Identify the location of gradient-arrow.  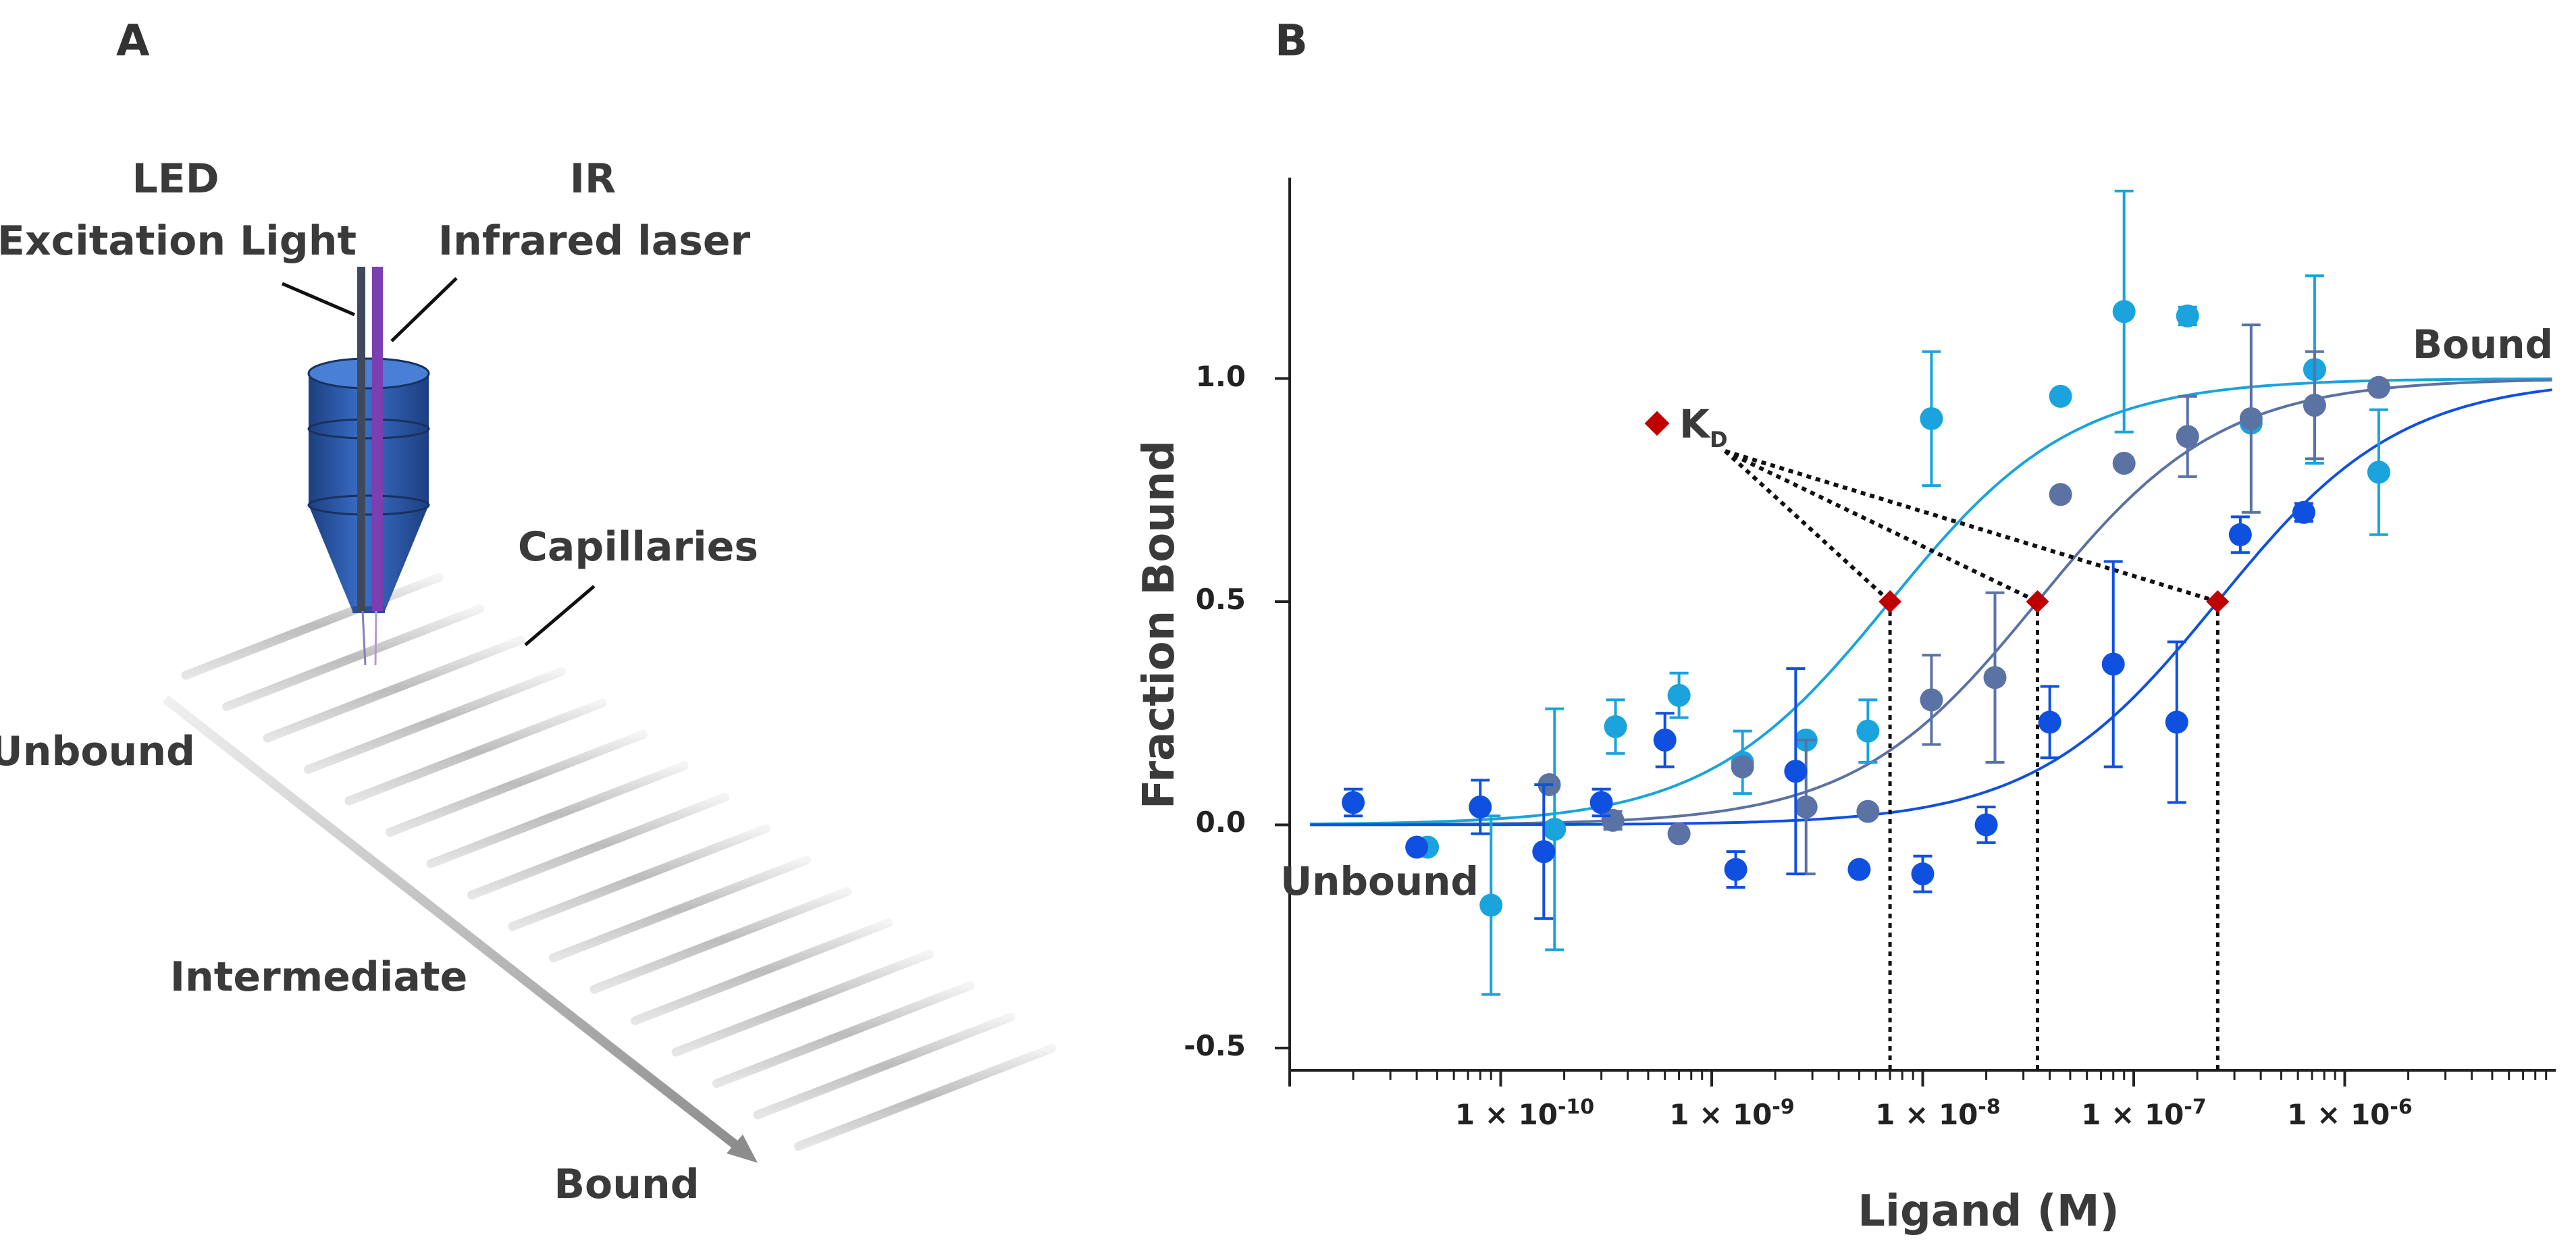
(457, 927).